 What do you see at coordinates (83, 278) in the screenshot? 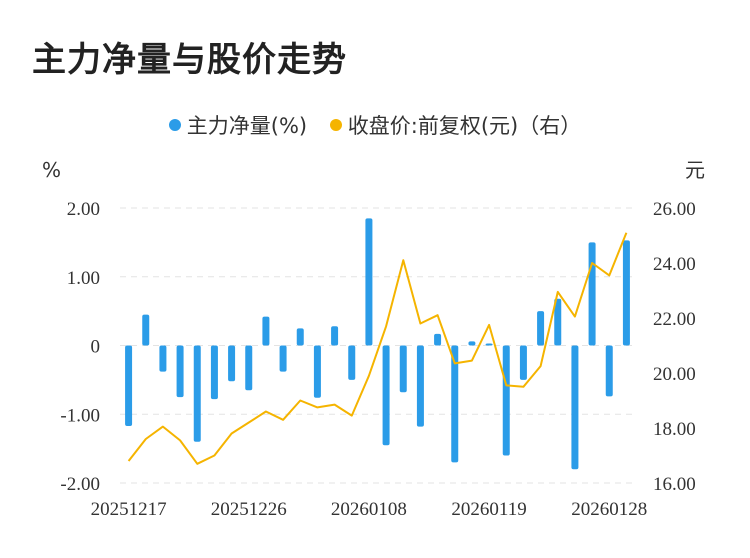
I see `left-axis-tick-label: 1.00` at bounding box center [83, 278].